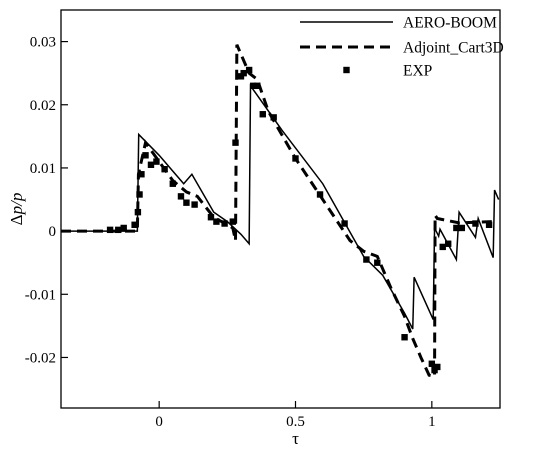 The height and width of the screenshot is (452, 550). Describe the element at coordinates (53, 232) in the screenshot. I see `y-tick-label: 0` at that location.